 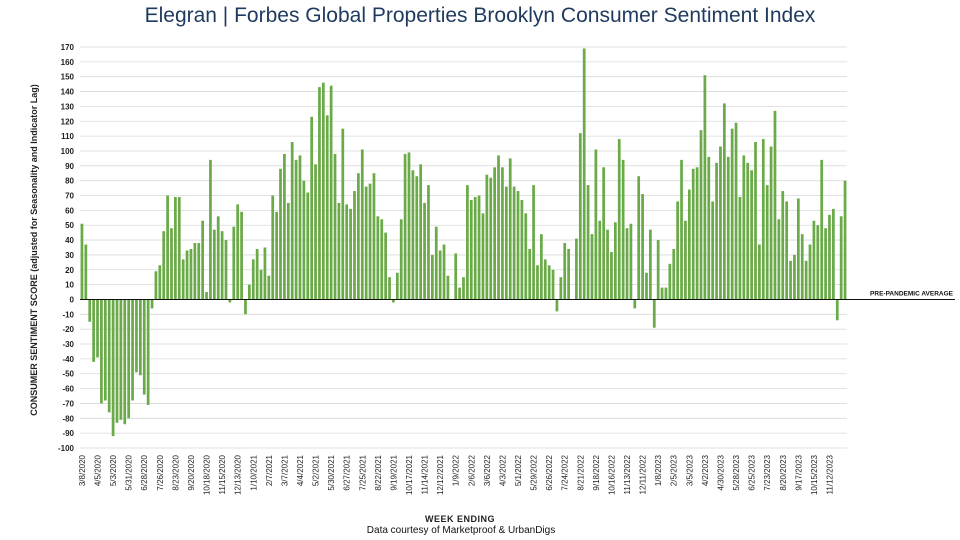 I want to click on x-tick-label: 3/7/2021, so click(x=284, y=470).